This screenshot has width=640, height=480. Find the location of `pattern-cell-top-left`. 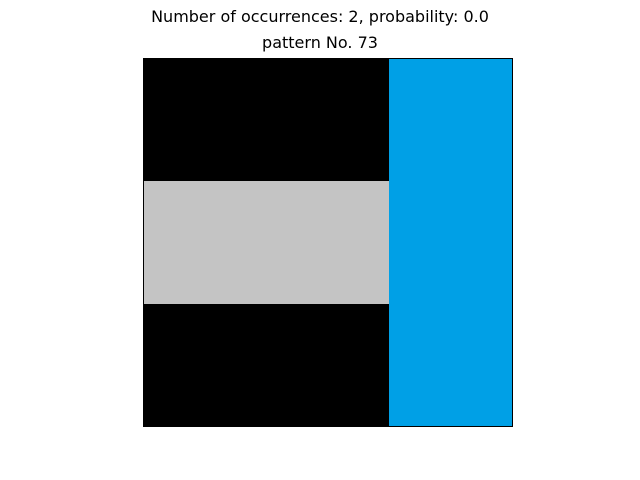

pattern-cell-top-left is located at coordinates (267, 120).